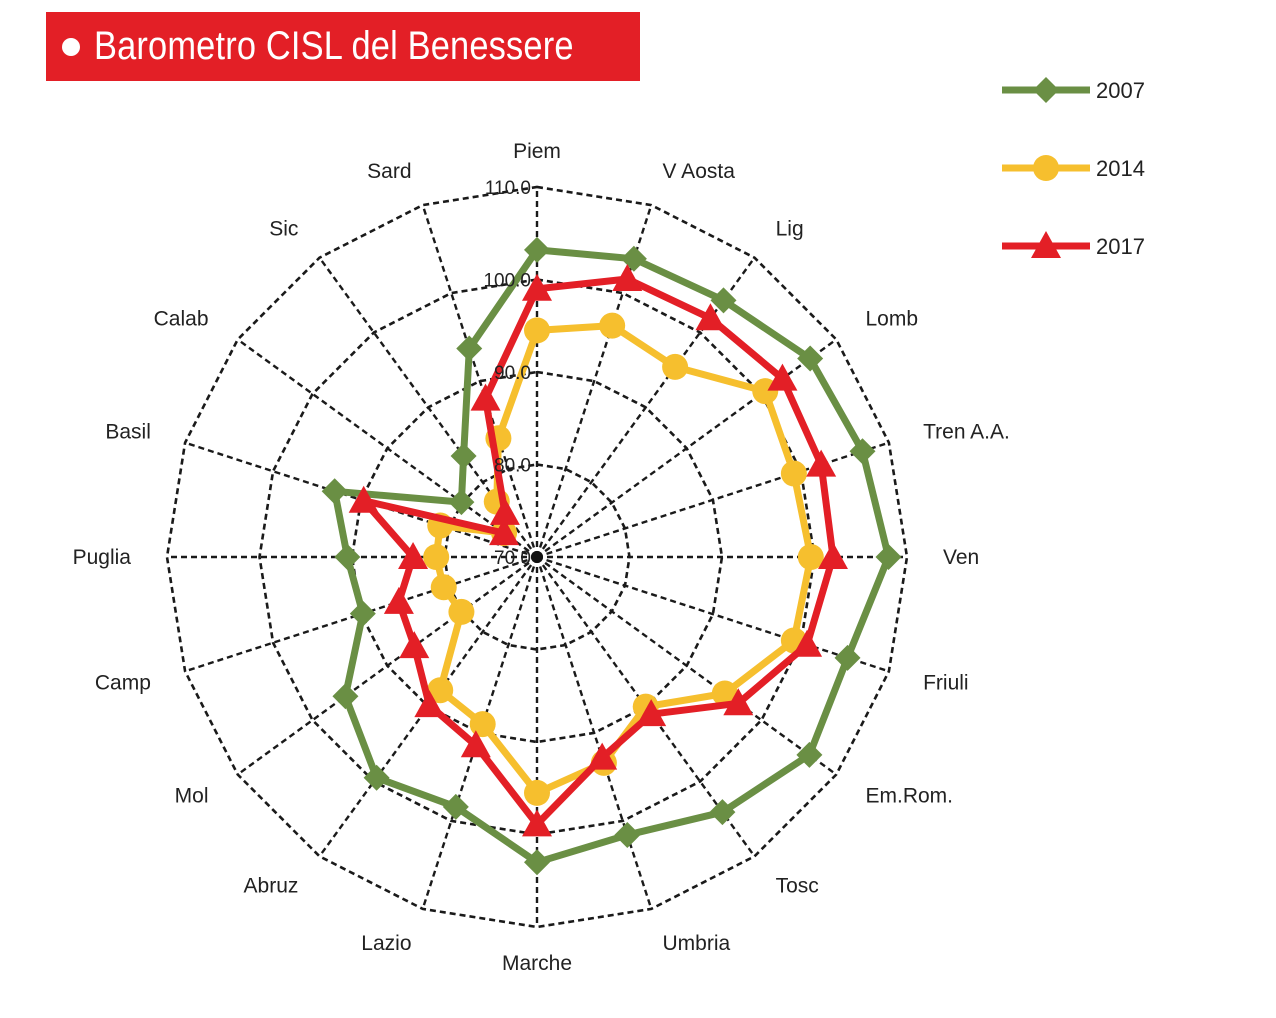 This screenshot has height=1018, width=1276. I want to click on legend-label: 2014, so click(1120, 168).